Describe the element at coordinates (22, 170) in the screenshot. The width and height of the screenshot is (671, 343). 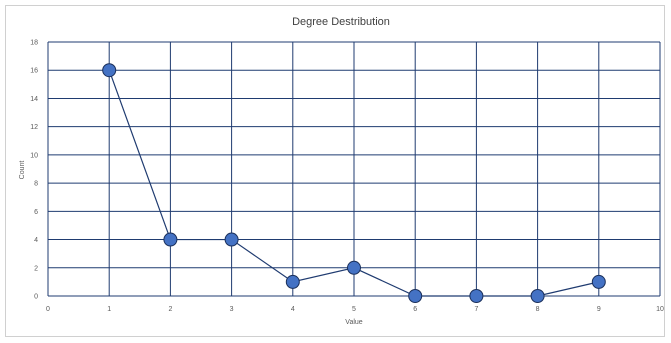
I see `y-axis-label: Count` at that location.